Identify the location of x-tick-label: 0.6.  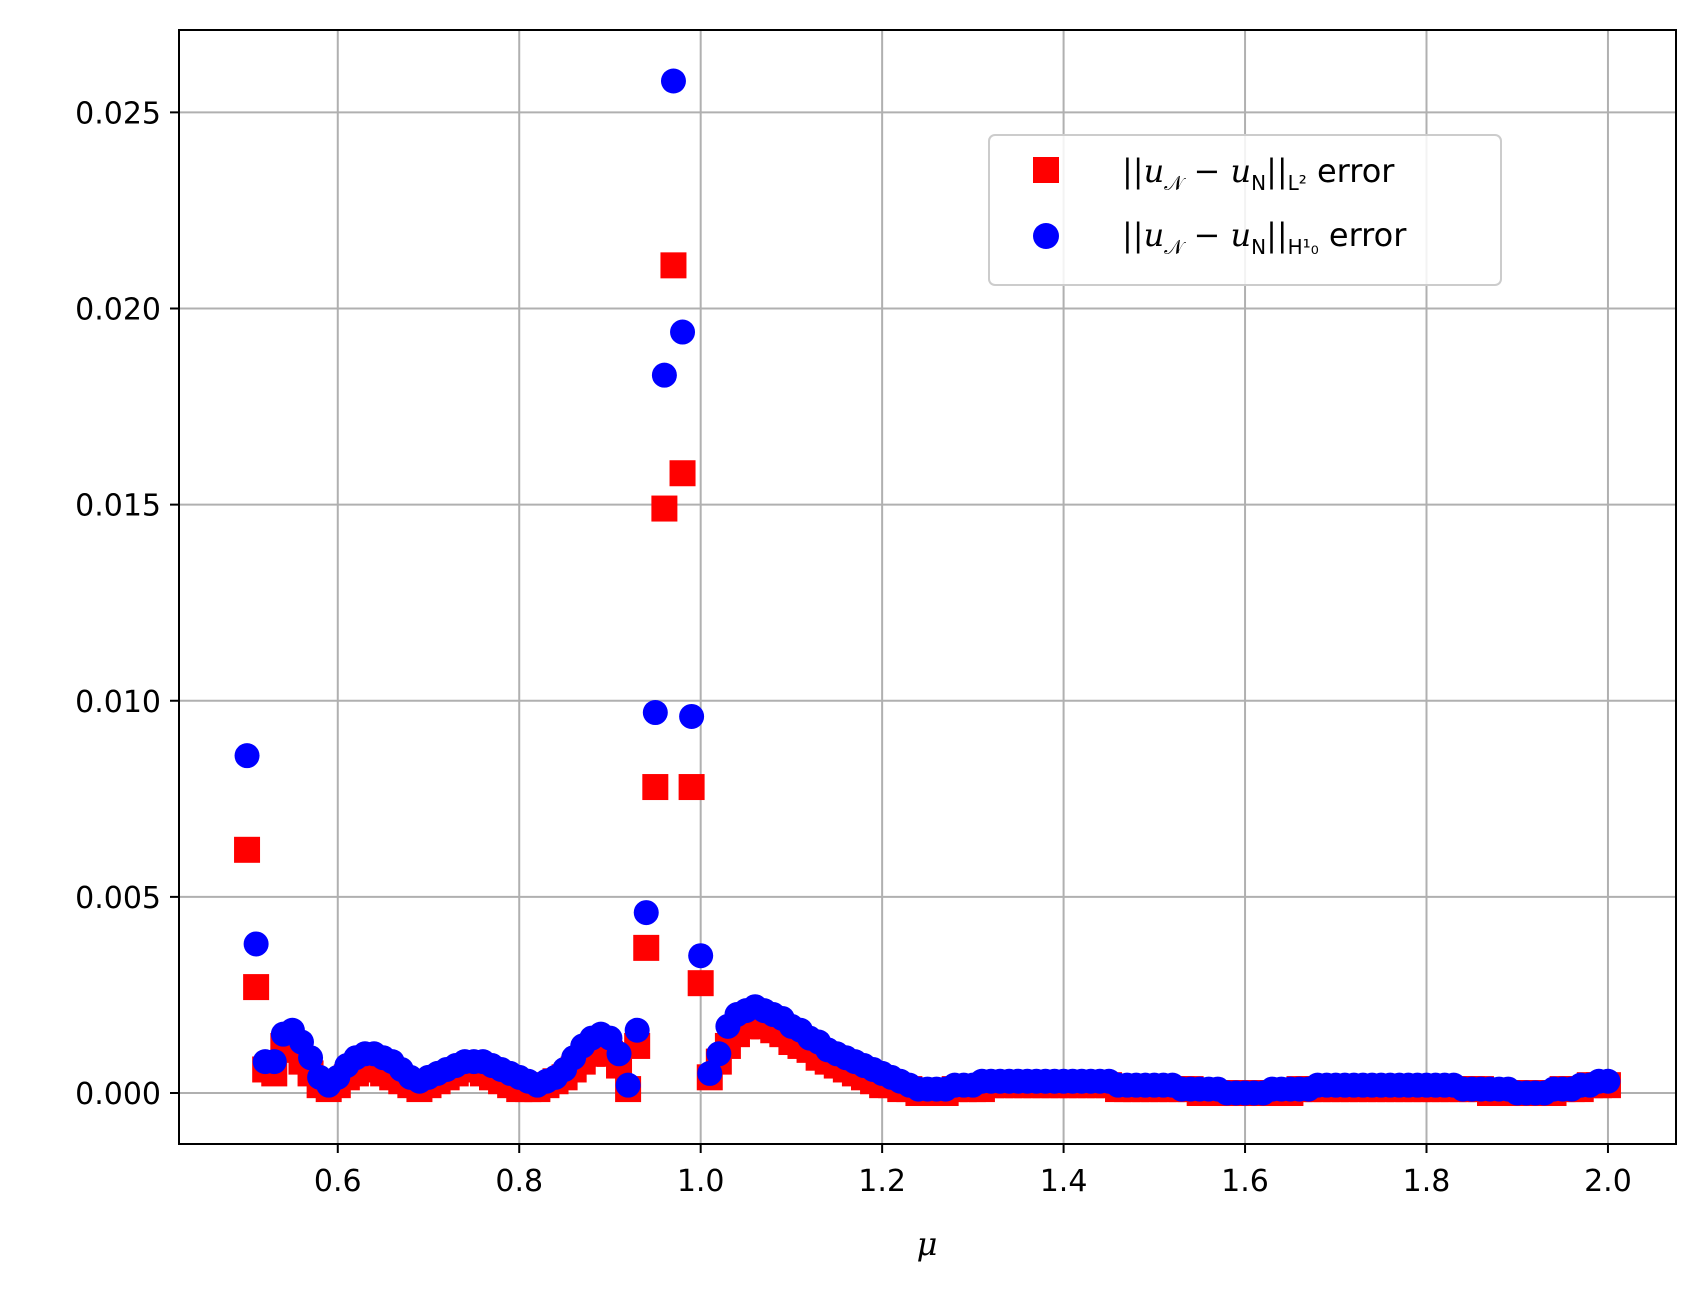
(338, 1181).